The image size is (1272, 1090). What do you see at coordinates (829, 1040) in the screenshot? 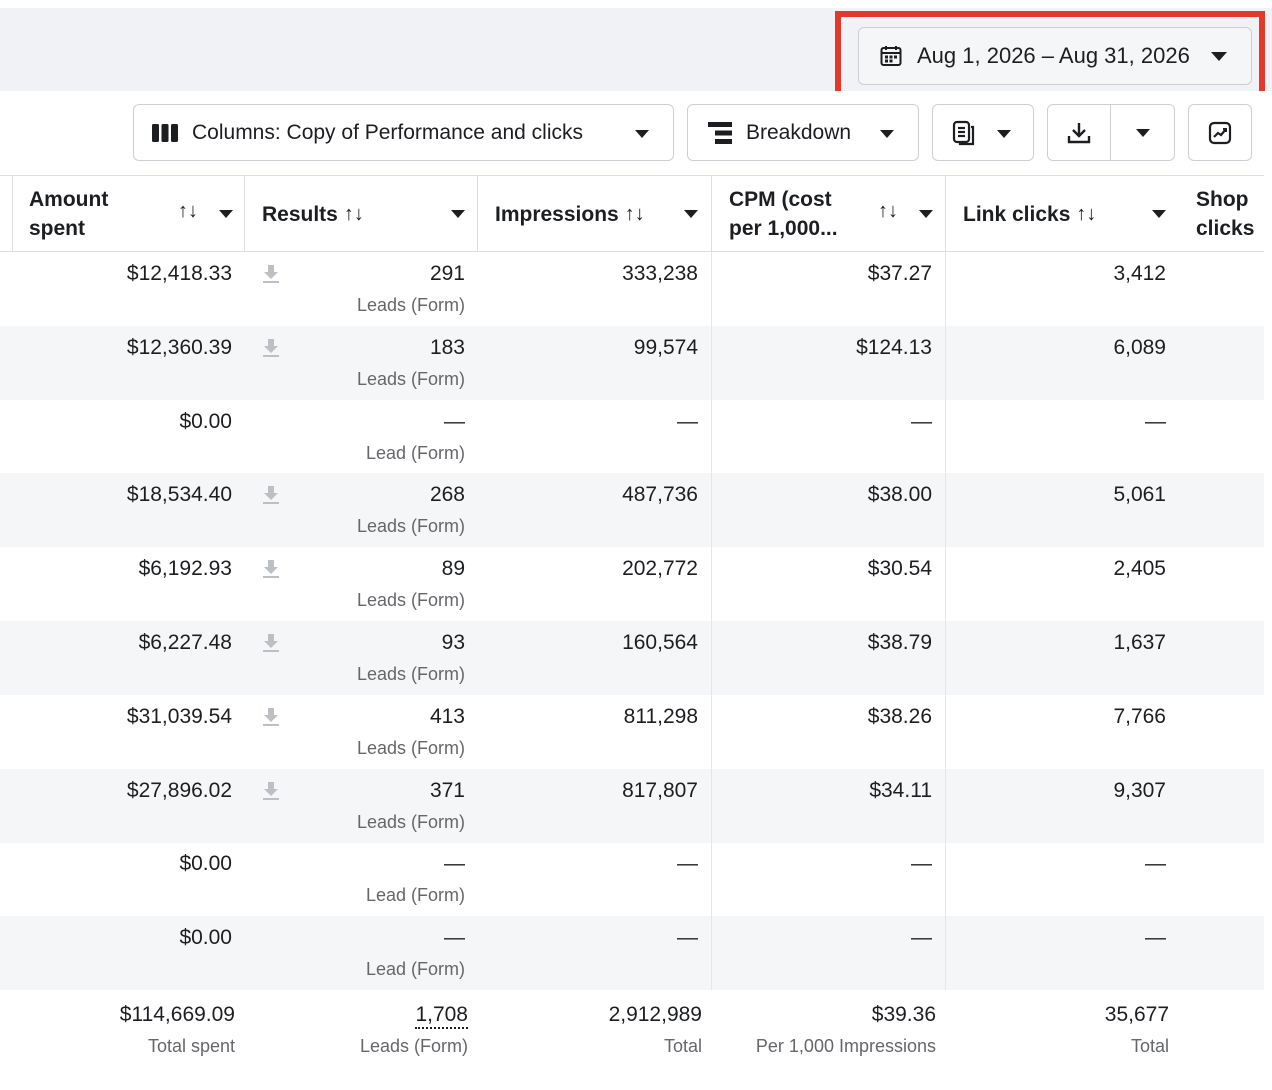
I see `total-cpm-cell: $39.36 Per 1,000 Impressions` at bounding box center [829, 1040].